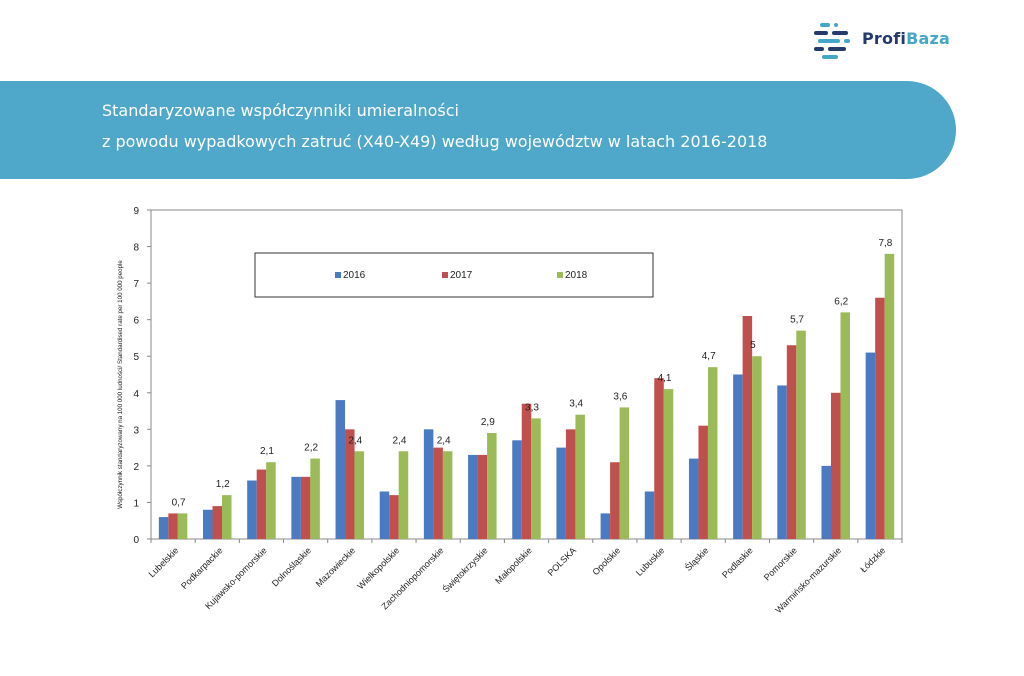  Describe the element at coordinates (136, 211) in the screenshot. I see `y-tick-label: 9` at that location.